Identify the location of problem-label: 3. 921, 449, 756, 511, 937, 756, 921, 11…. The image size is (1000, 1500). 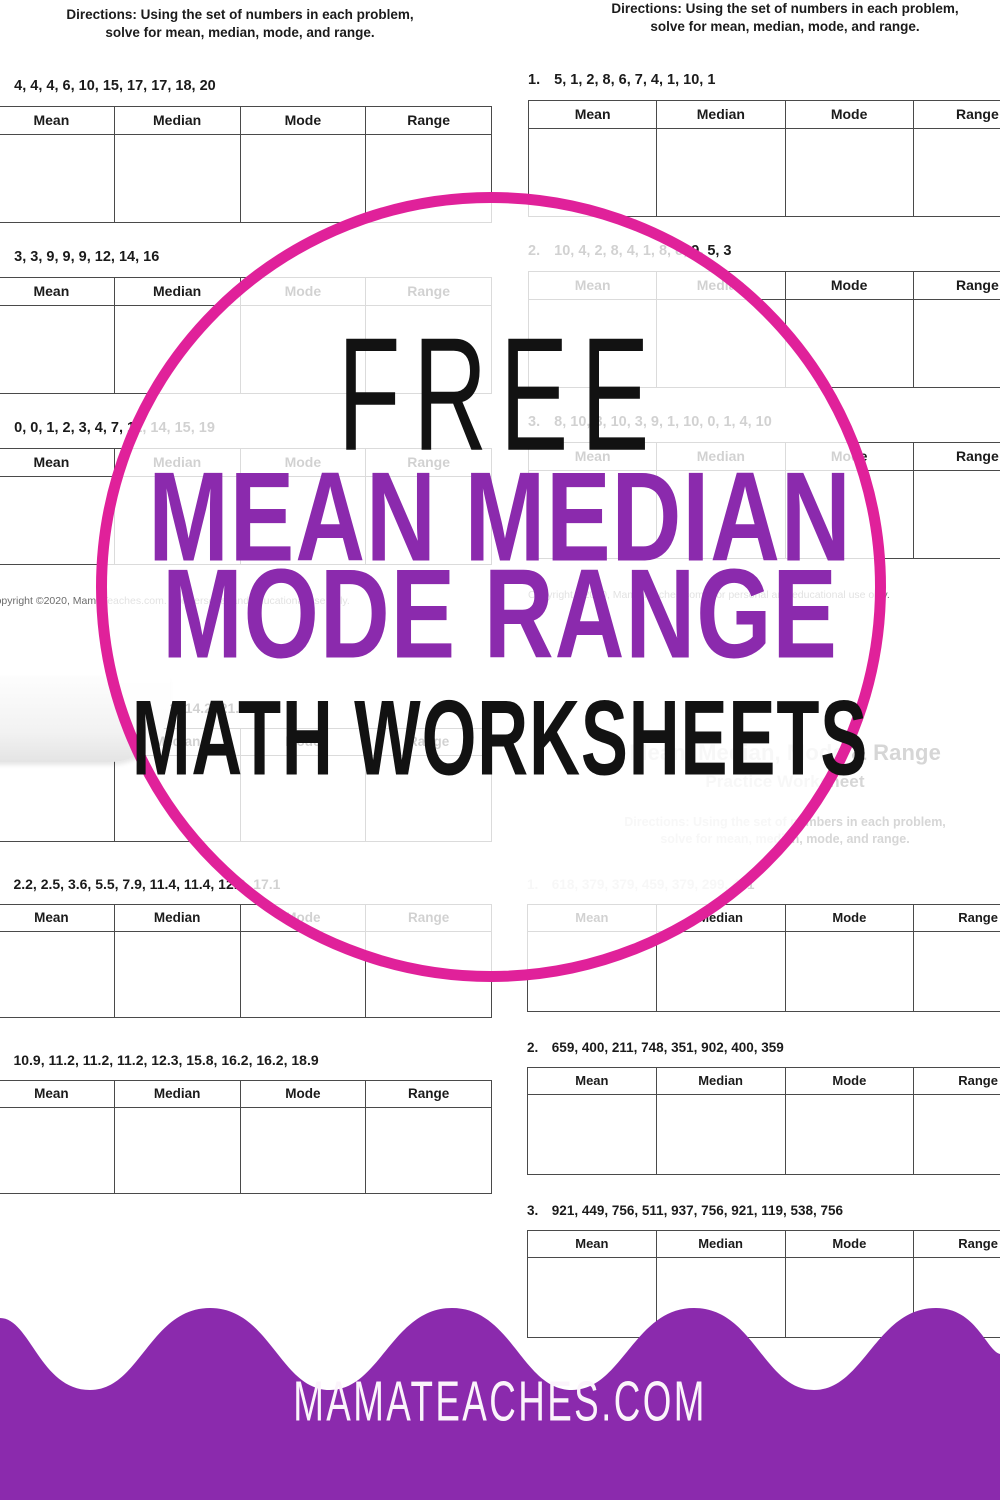
(763, 1210).